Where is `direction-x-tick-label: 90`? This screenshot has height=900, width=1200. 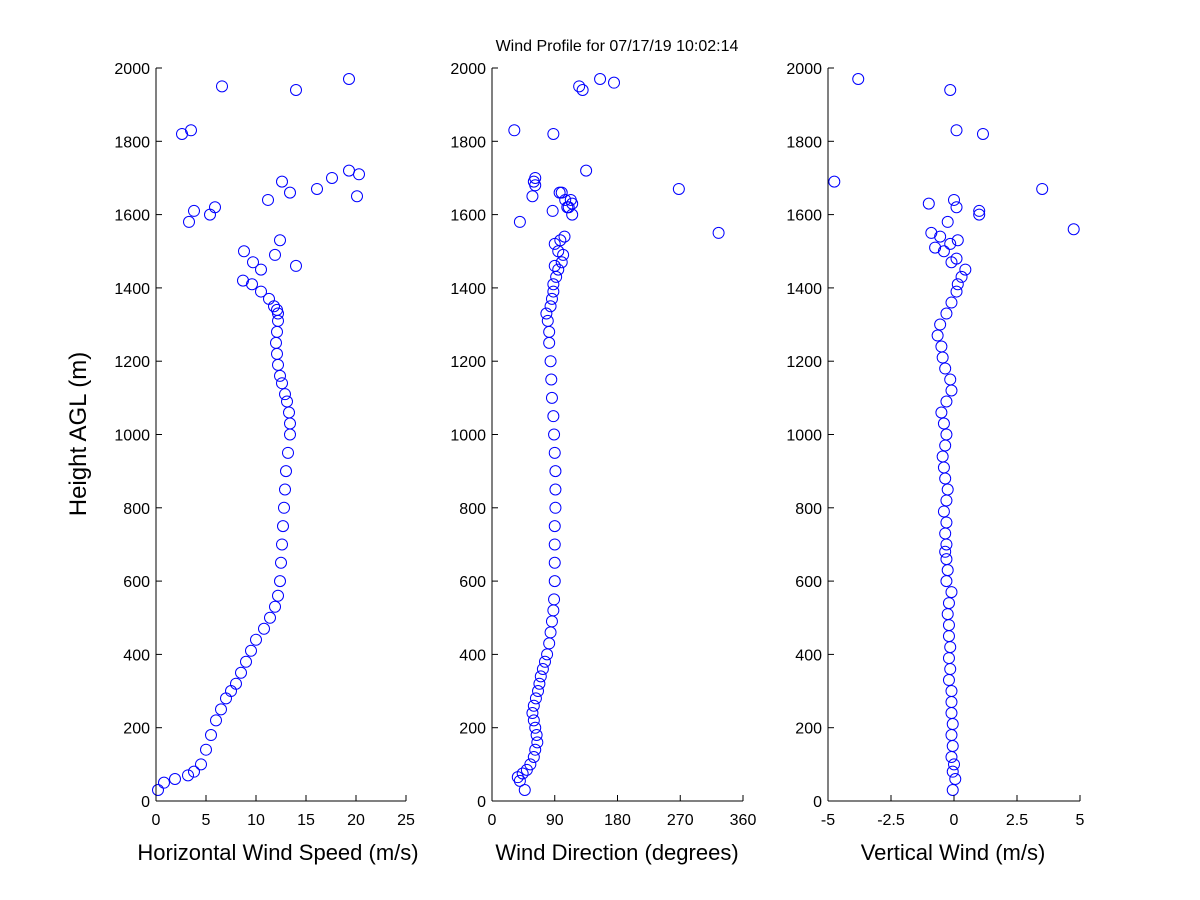 direction-x-tick-label: 90 is located at coordinates (555, 820).